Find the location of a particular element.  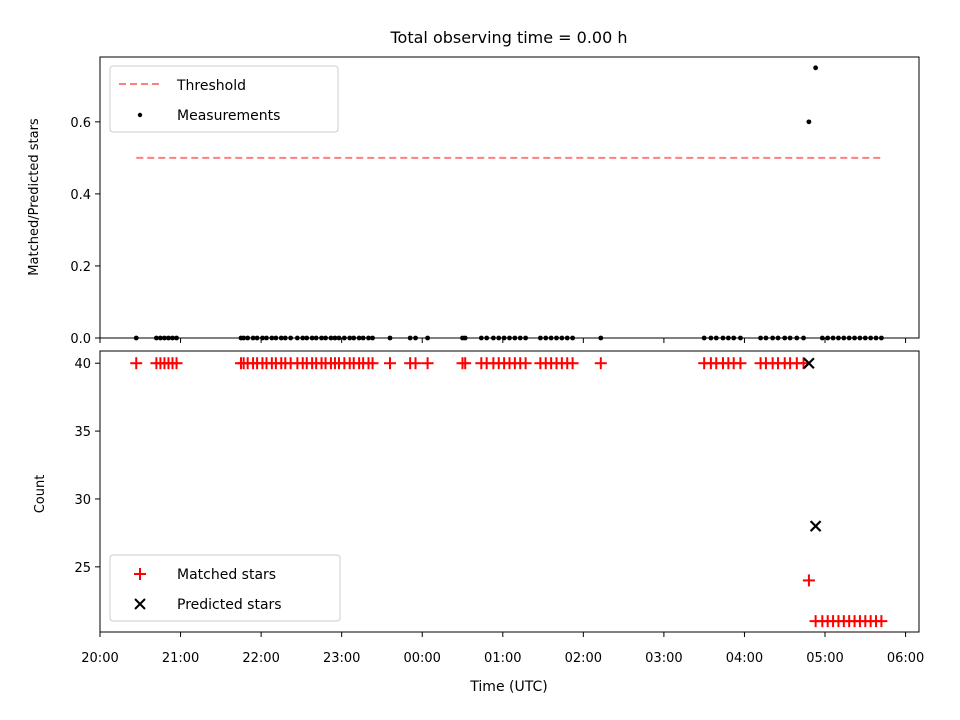

x-tick-label: 21:00 is located at coordinates (180, 658).